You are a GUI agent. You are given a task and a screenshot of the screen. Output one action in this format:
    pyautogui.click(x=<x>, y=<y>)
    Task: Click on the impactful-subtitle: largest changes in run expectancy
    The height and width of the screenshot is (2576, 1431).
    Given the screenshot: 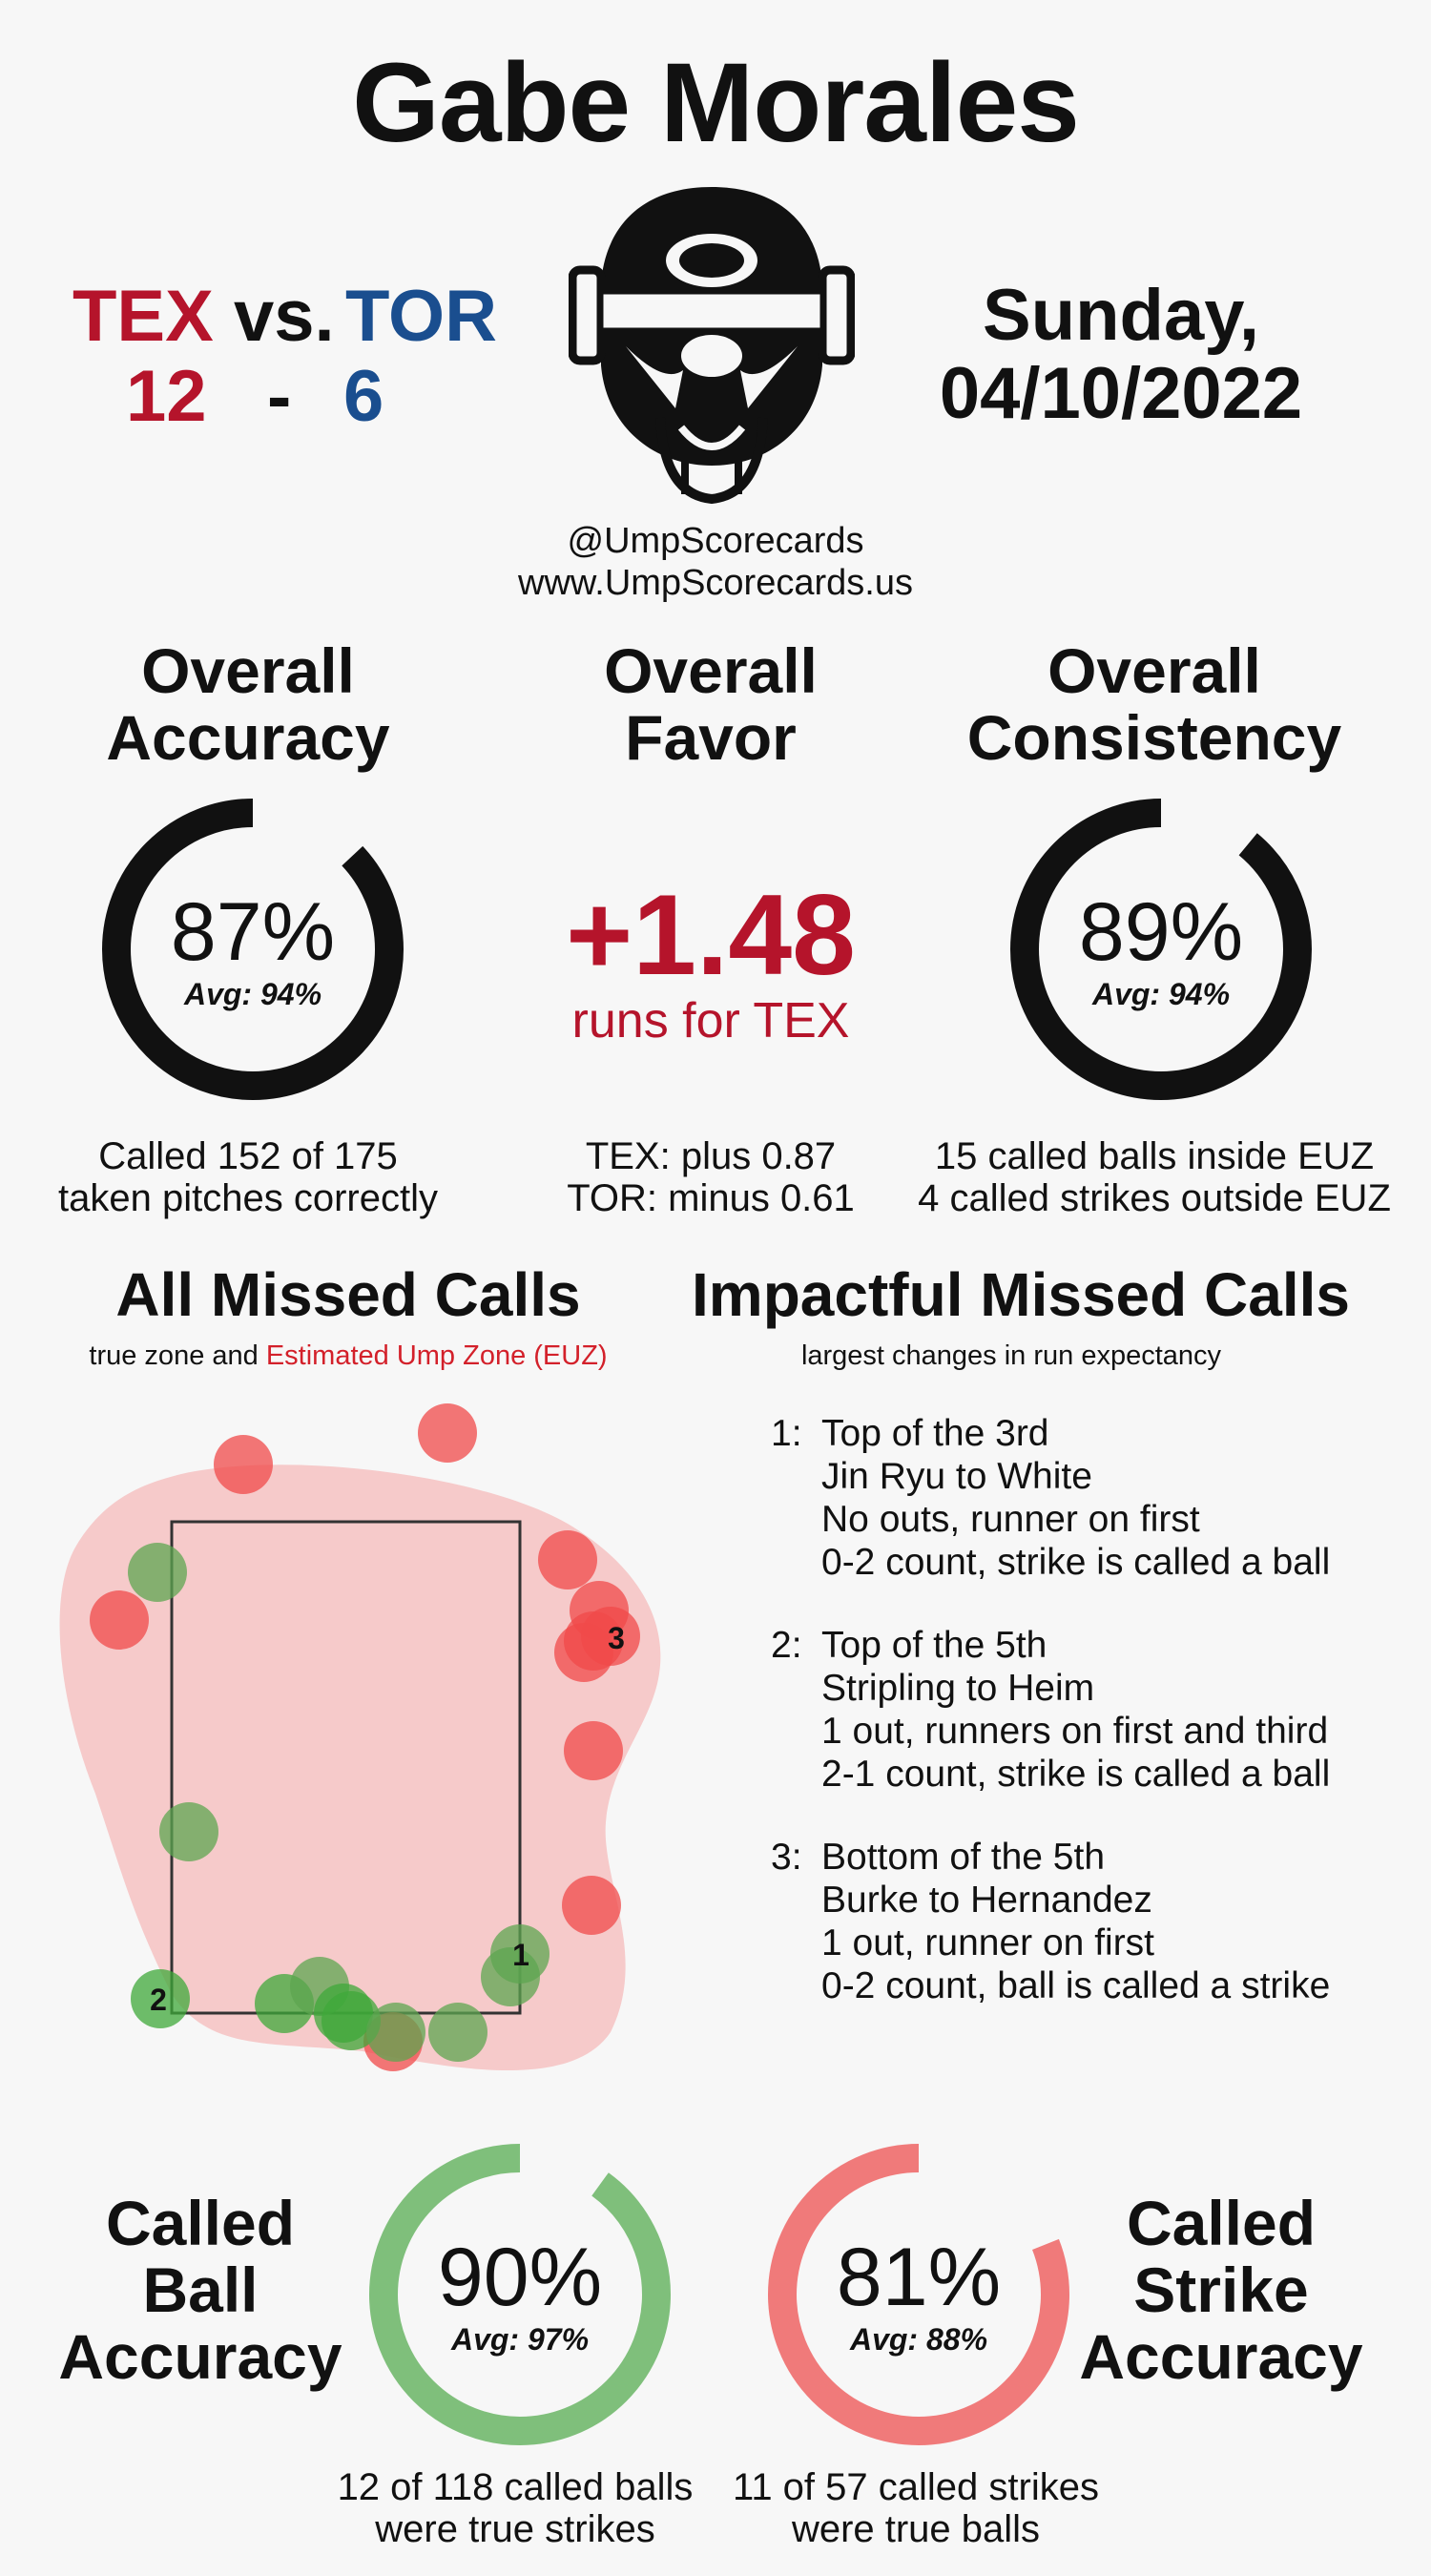 What is the action you would take?
    pyautogui.click(x=1011, y=1355)
    